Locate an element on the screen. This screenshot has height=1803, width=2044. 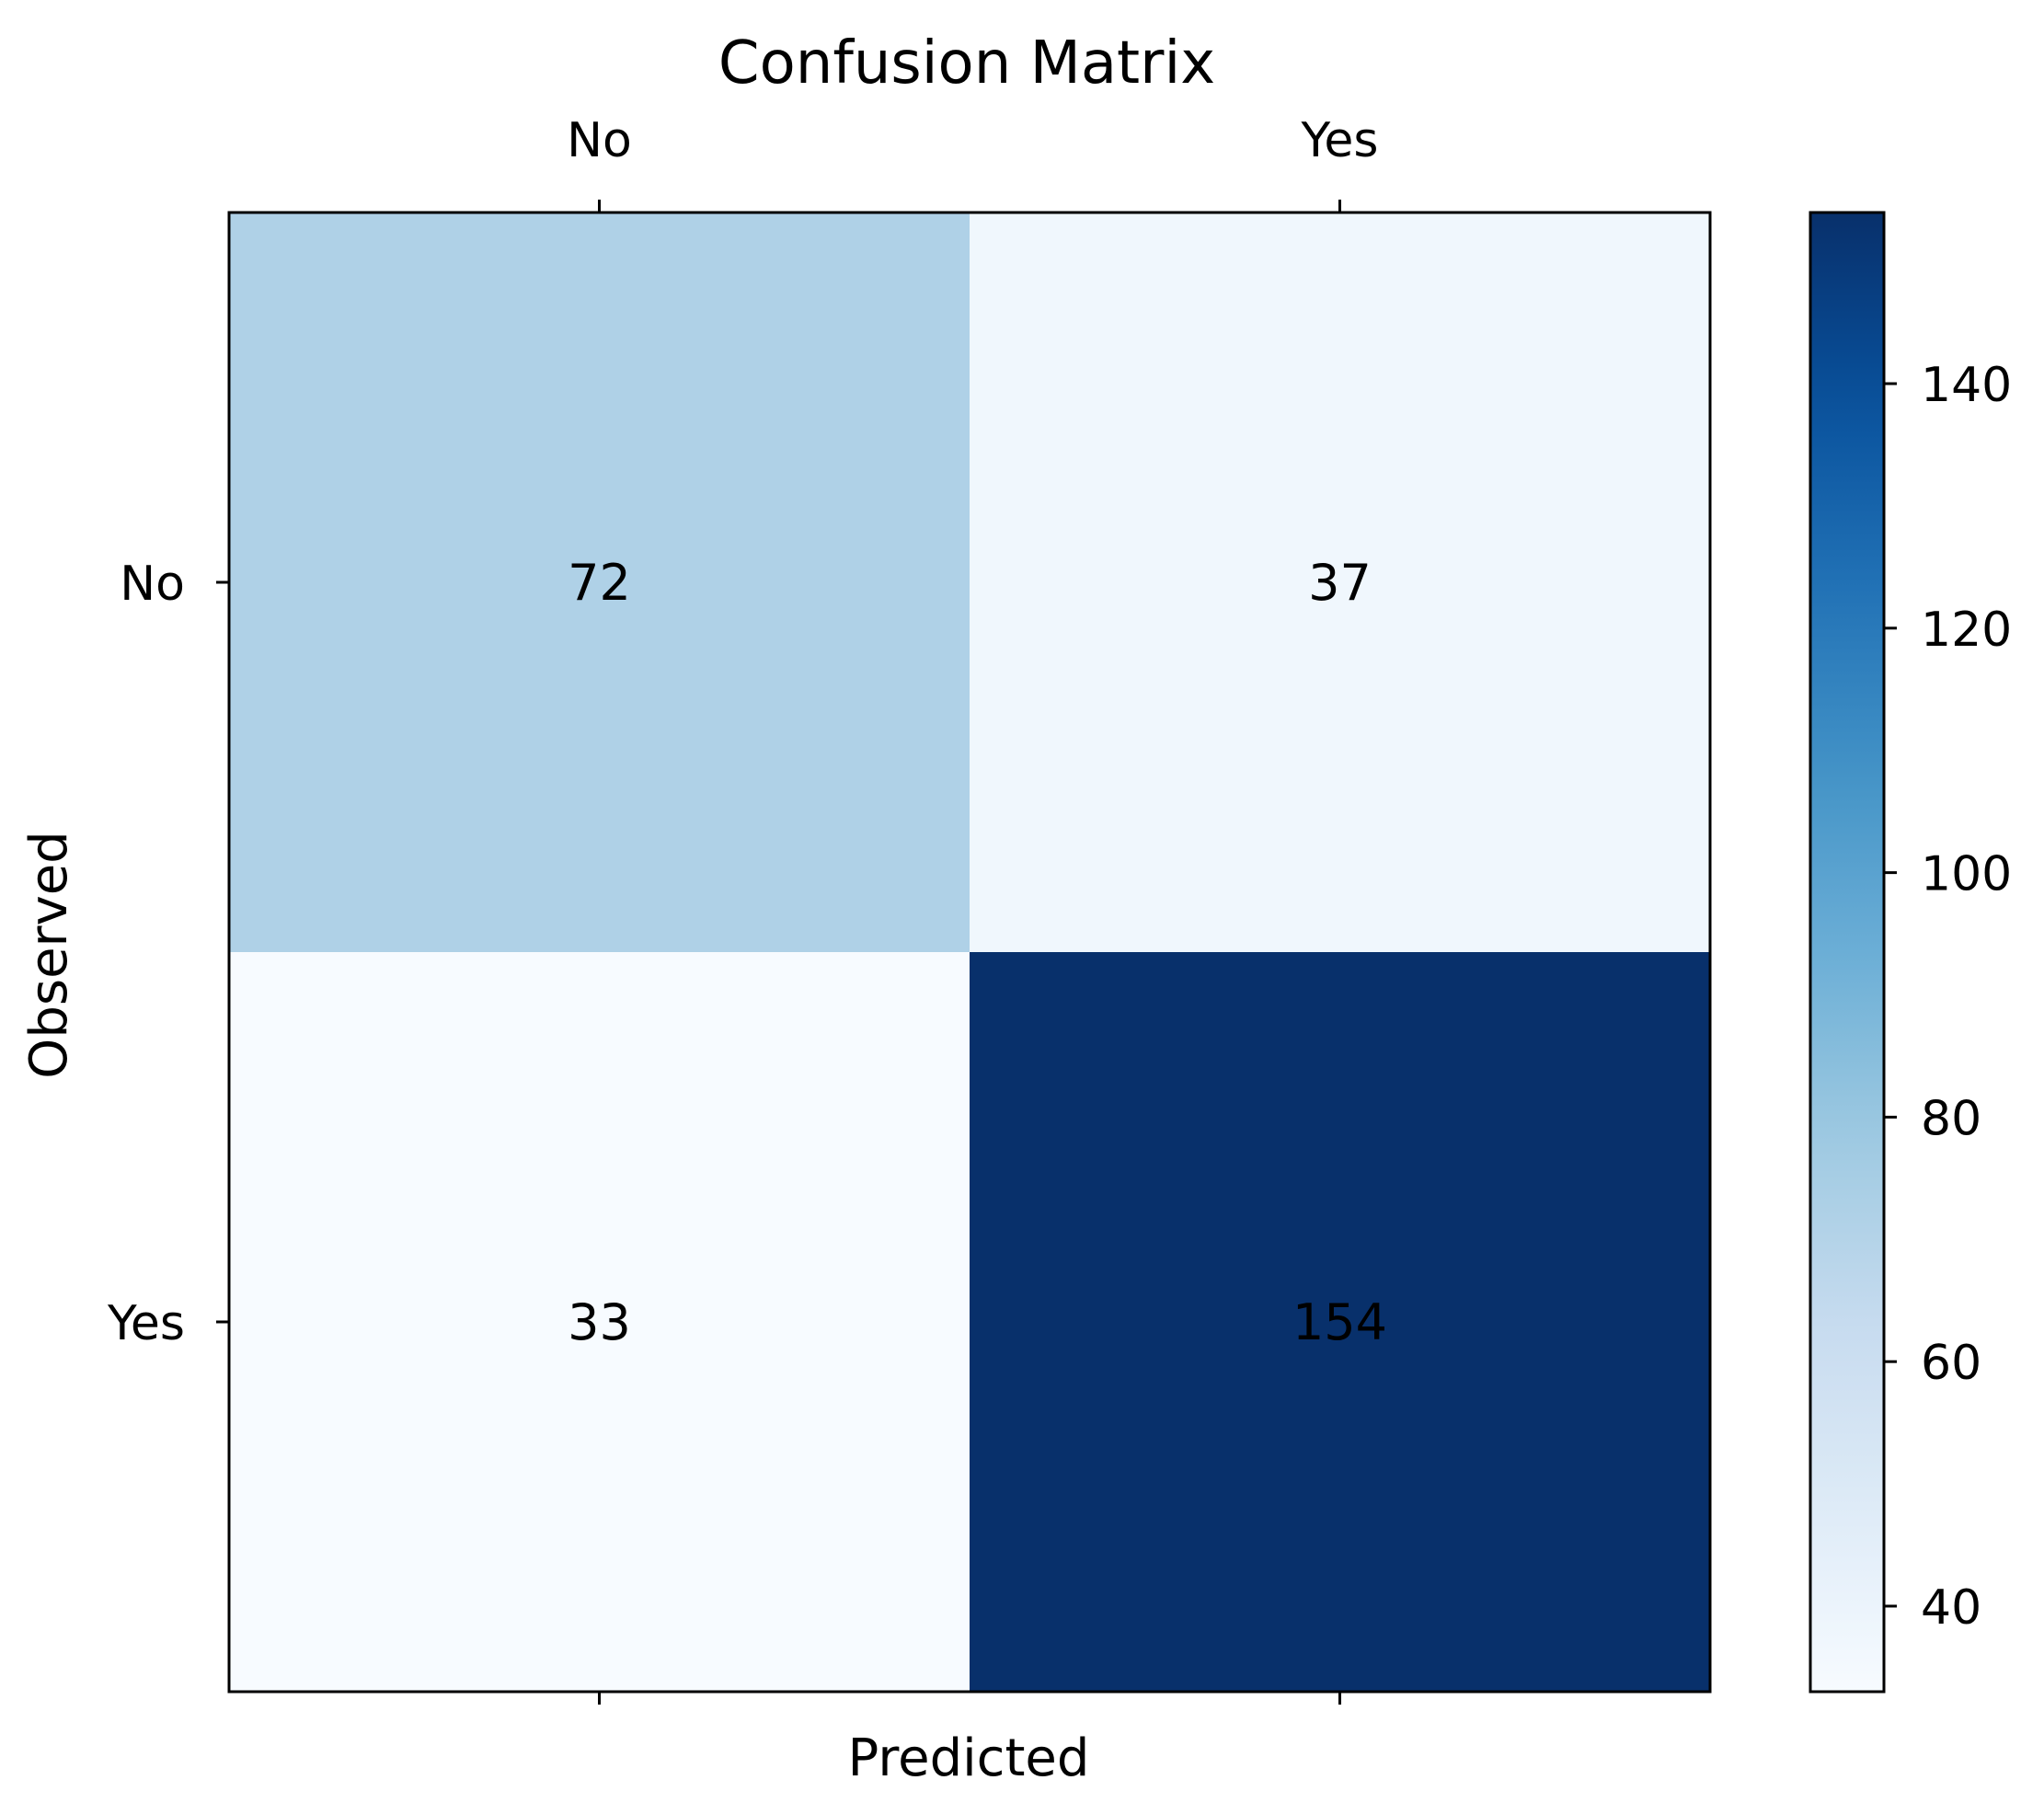
colorbar-tick-label: 80 is located at coordinates (1951, 1118).